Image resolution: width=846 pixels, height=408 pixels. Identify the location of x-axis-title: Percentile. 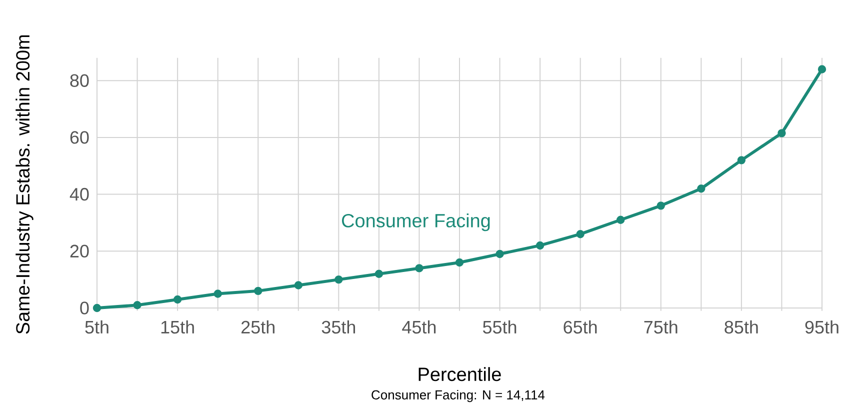
(459, 374).